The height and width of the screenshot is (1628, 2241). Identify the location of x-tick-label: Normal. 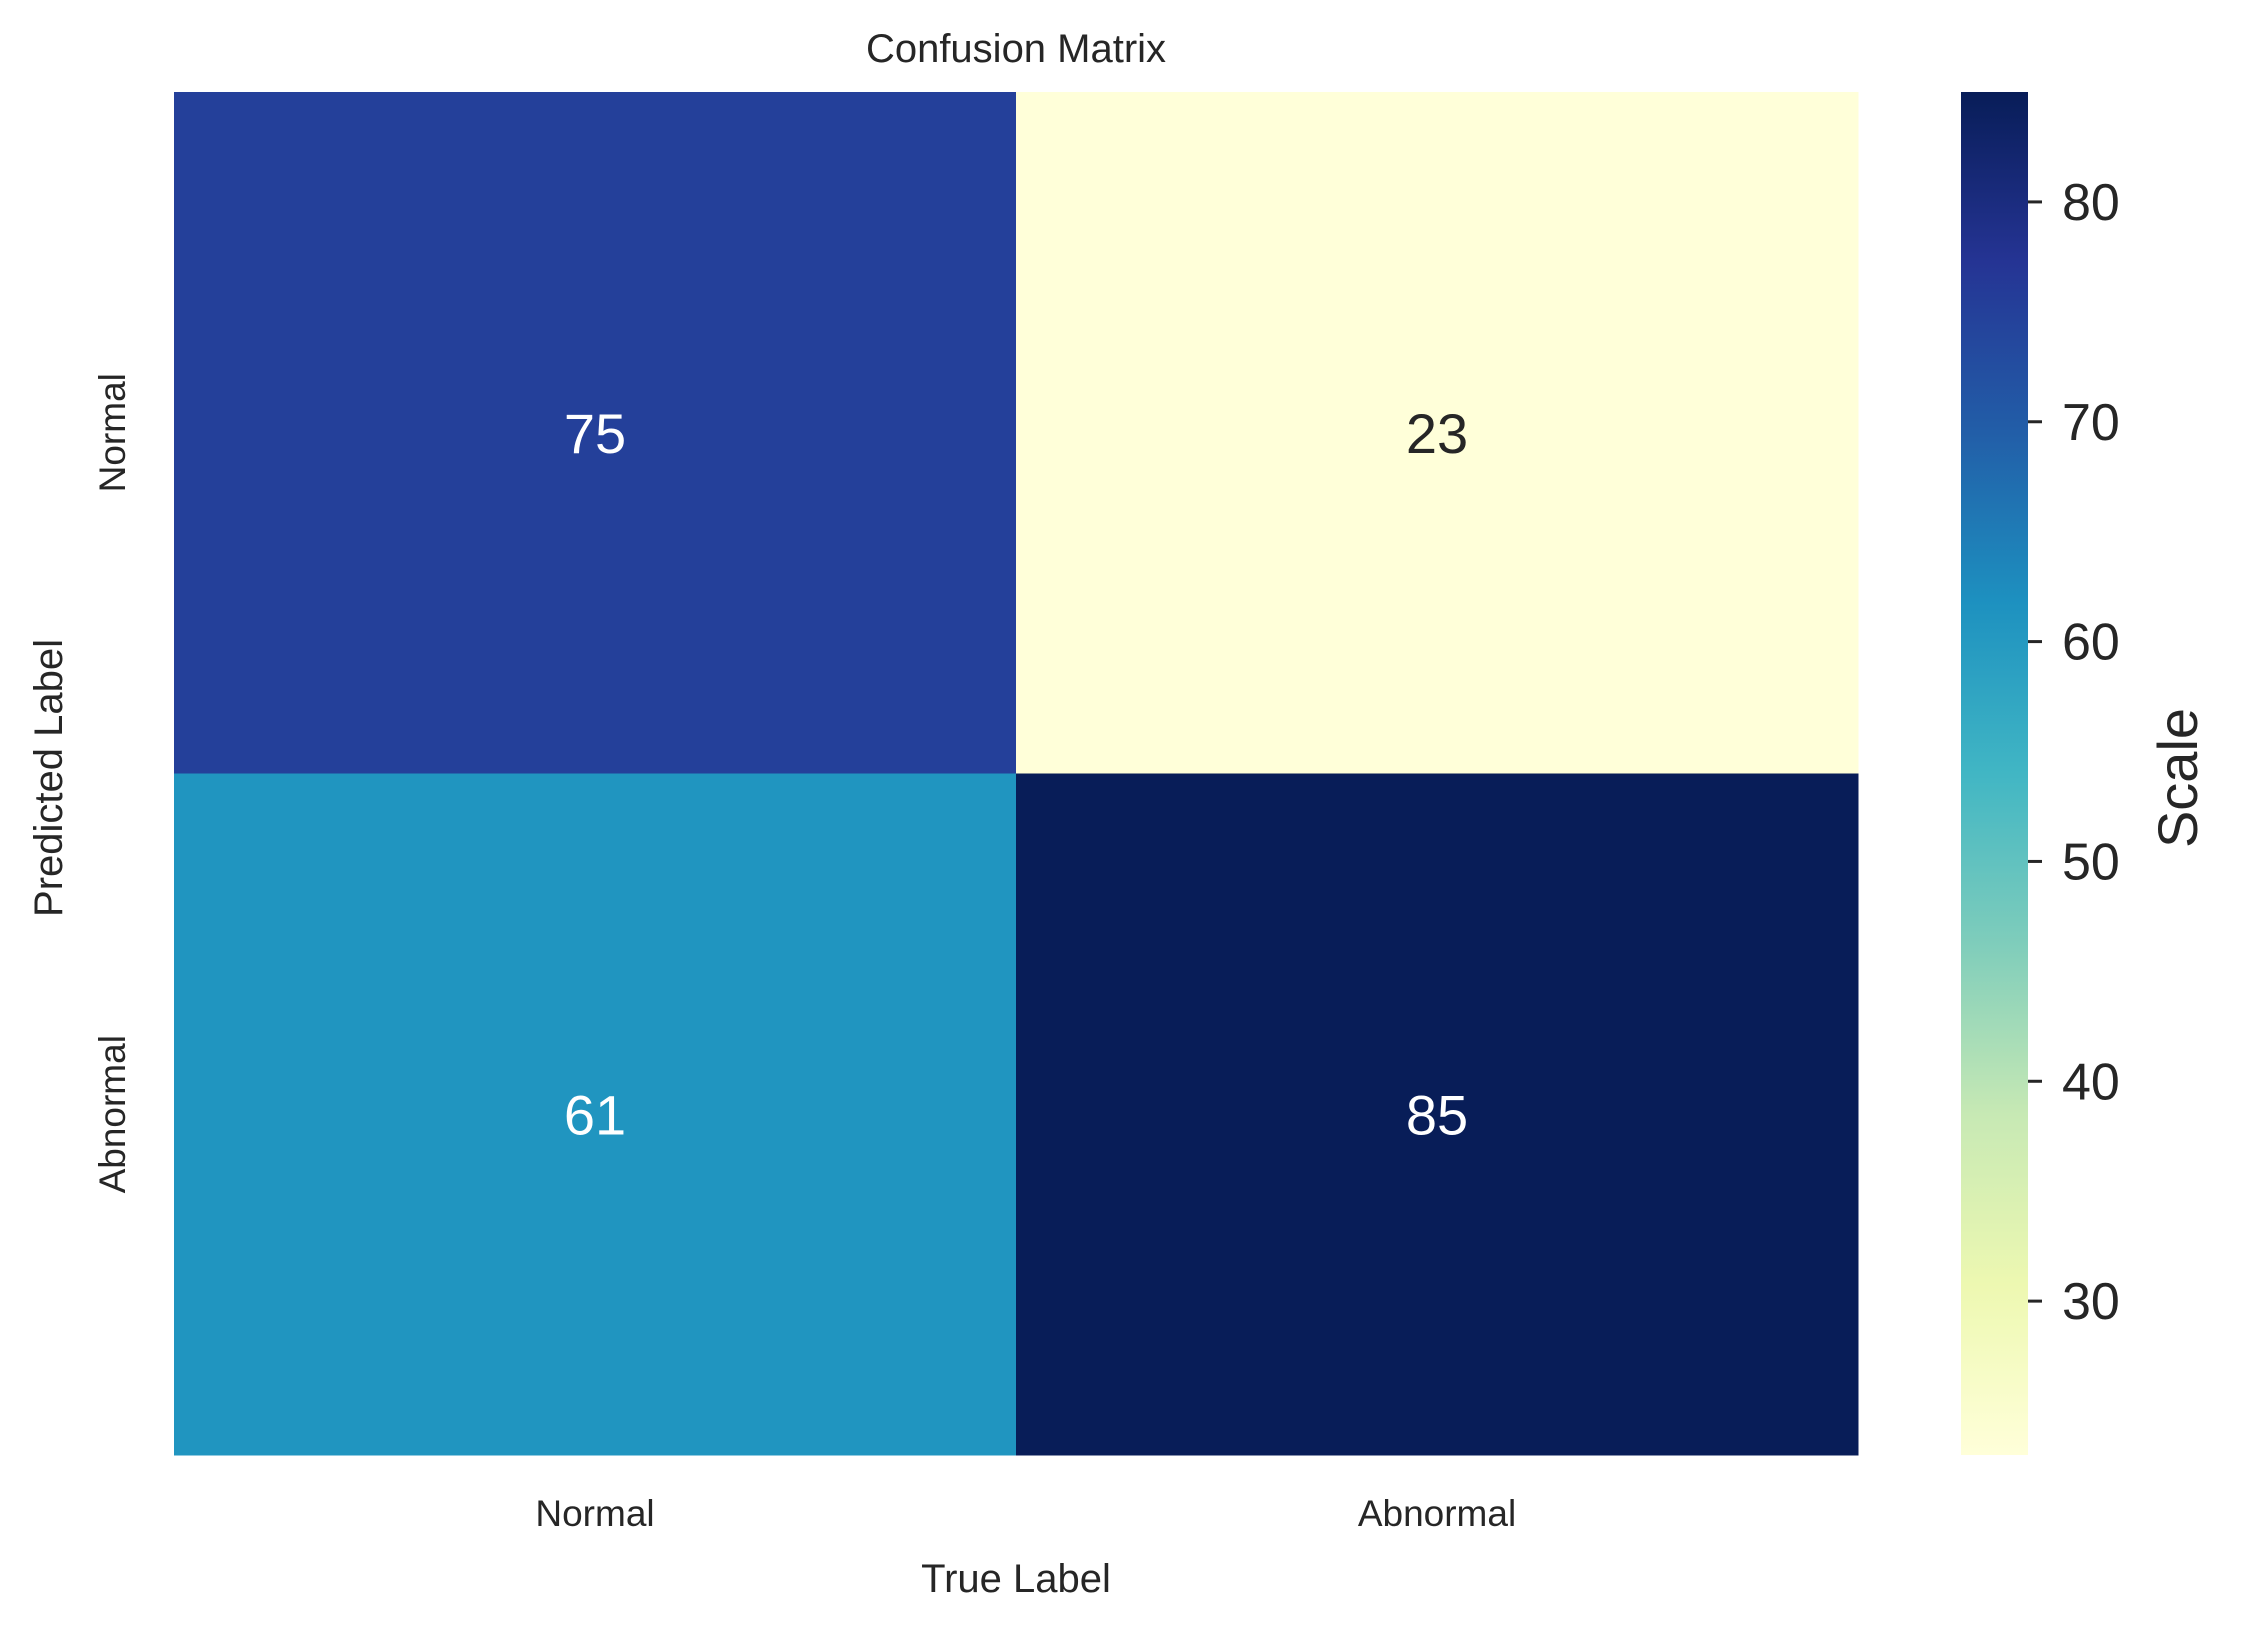
(594, 1513).